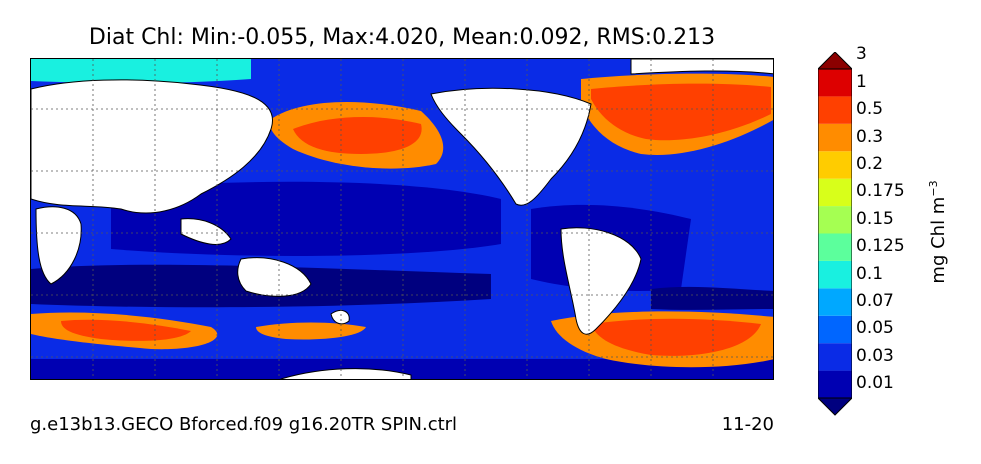 This screenshot has width=981, height=464. Describe the element at coordinates (141, 71) in the screenshot. I see `arctic-band` at that location.